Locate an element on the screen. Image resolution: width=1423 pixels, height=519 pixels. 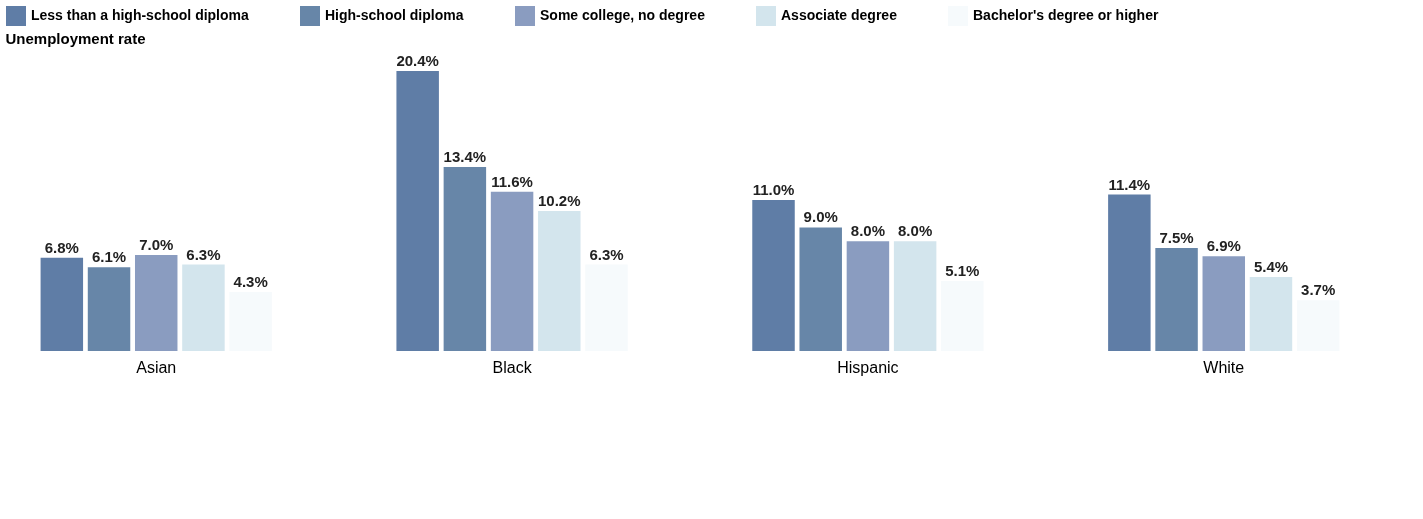
x-tick-label: Asian is located at coordinates (156, 367).